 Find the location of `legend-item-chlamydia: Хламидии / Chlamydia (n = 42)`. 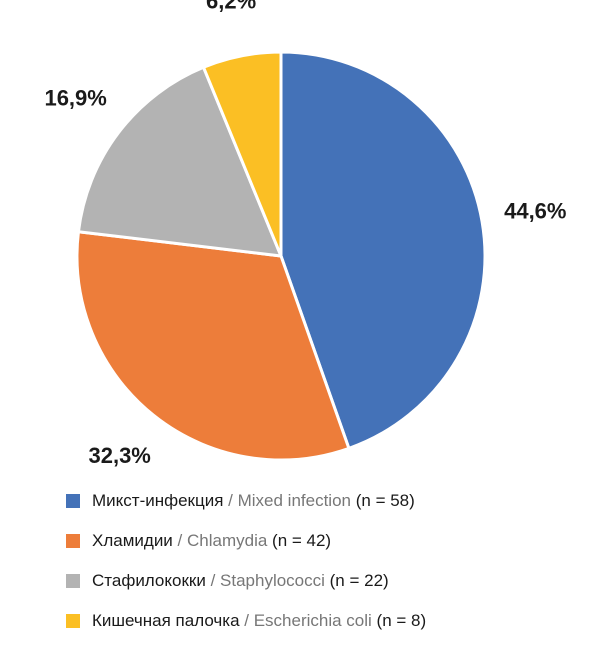

legend-item-chlamydia: Хламидии / Chlamydia (n = 42) is located at coordinates (326, 541).